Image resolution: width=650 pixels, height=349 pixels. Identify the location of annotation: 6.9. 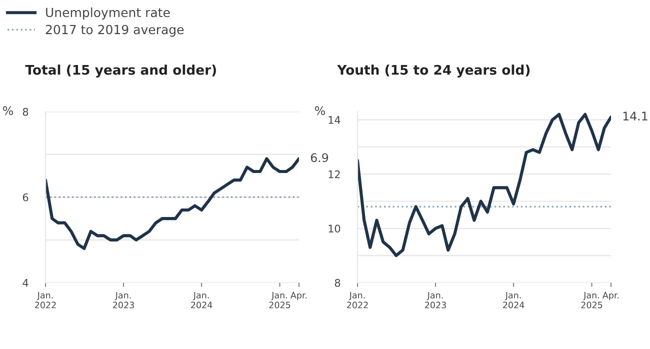
(319, 157).